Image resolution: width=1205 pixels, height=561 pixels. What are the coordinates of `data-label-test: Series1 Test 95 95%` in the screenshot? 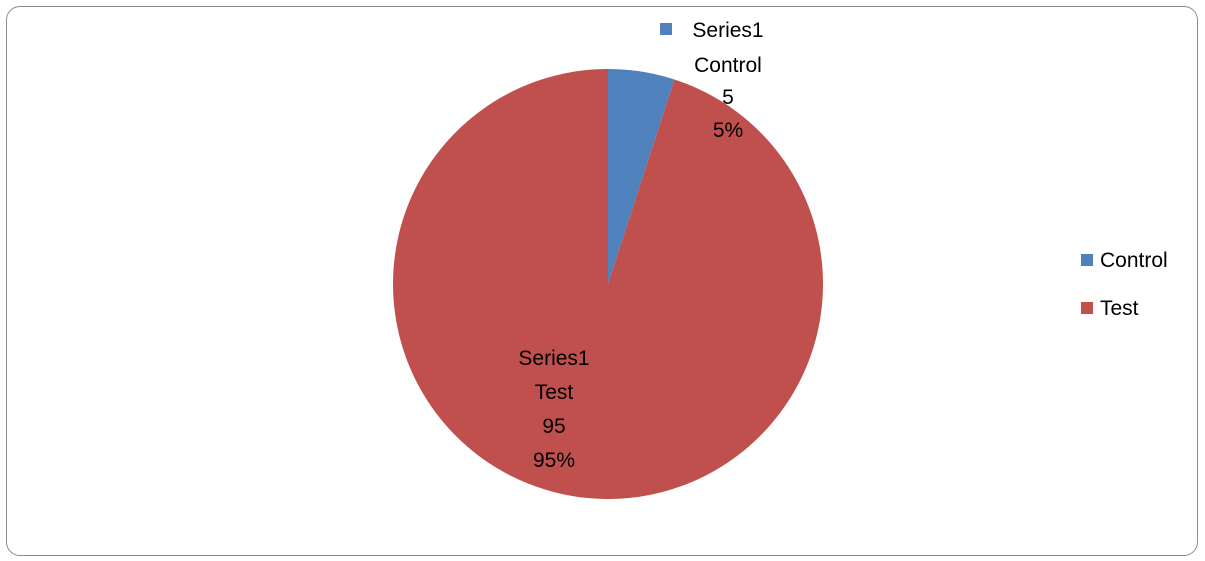 It's located at (553, 409).